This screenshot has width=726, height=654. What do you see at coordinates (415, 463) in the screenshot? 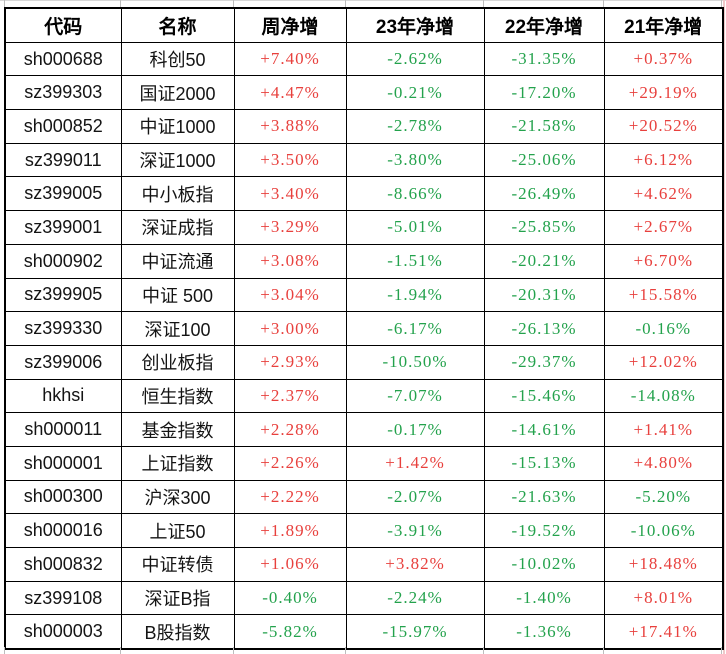
I see `change-value-cell: +1.42%` at bounding box center [415, 463].